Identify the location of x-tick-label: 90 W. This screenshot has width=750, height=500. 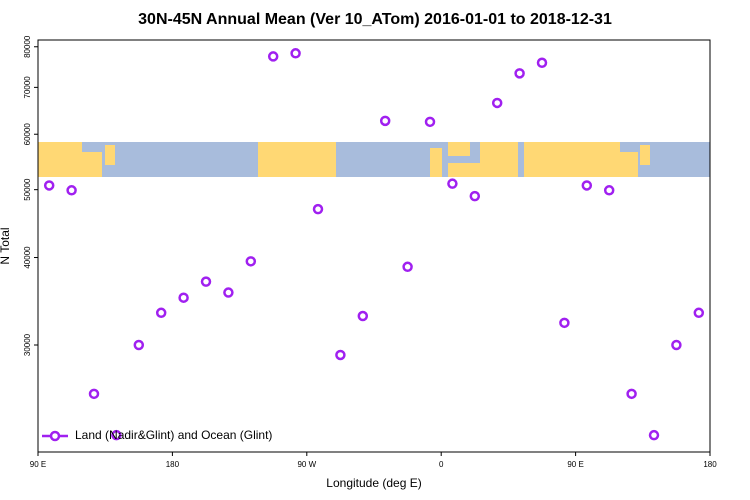
(306, 464).